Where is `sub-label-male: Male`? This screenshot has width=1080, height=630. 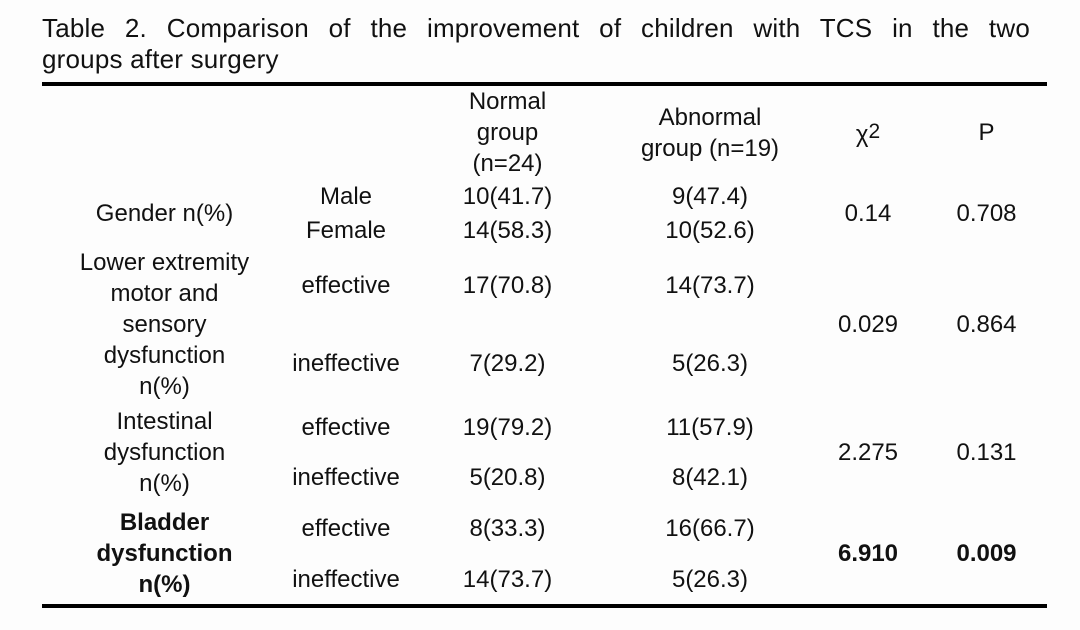 sub-label-male: Male is located at coordinates (346, 196).